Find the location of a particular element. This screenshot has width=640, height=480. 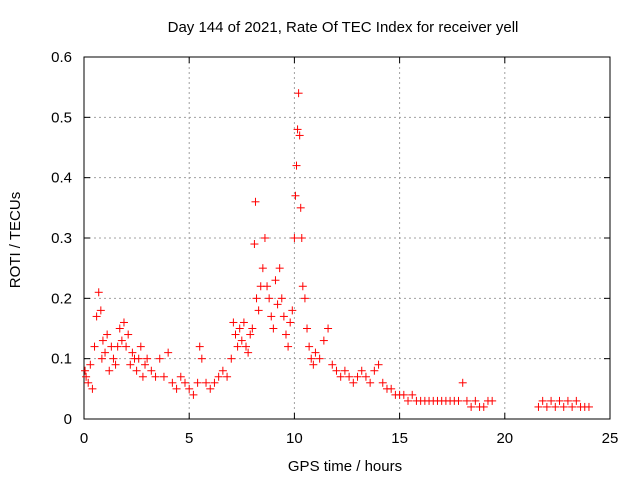

y-tick-label: 0.3 is located at coordinates (61, 238).